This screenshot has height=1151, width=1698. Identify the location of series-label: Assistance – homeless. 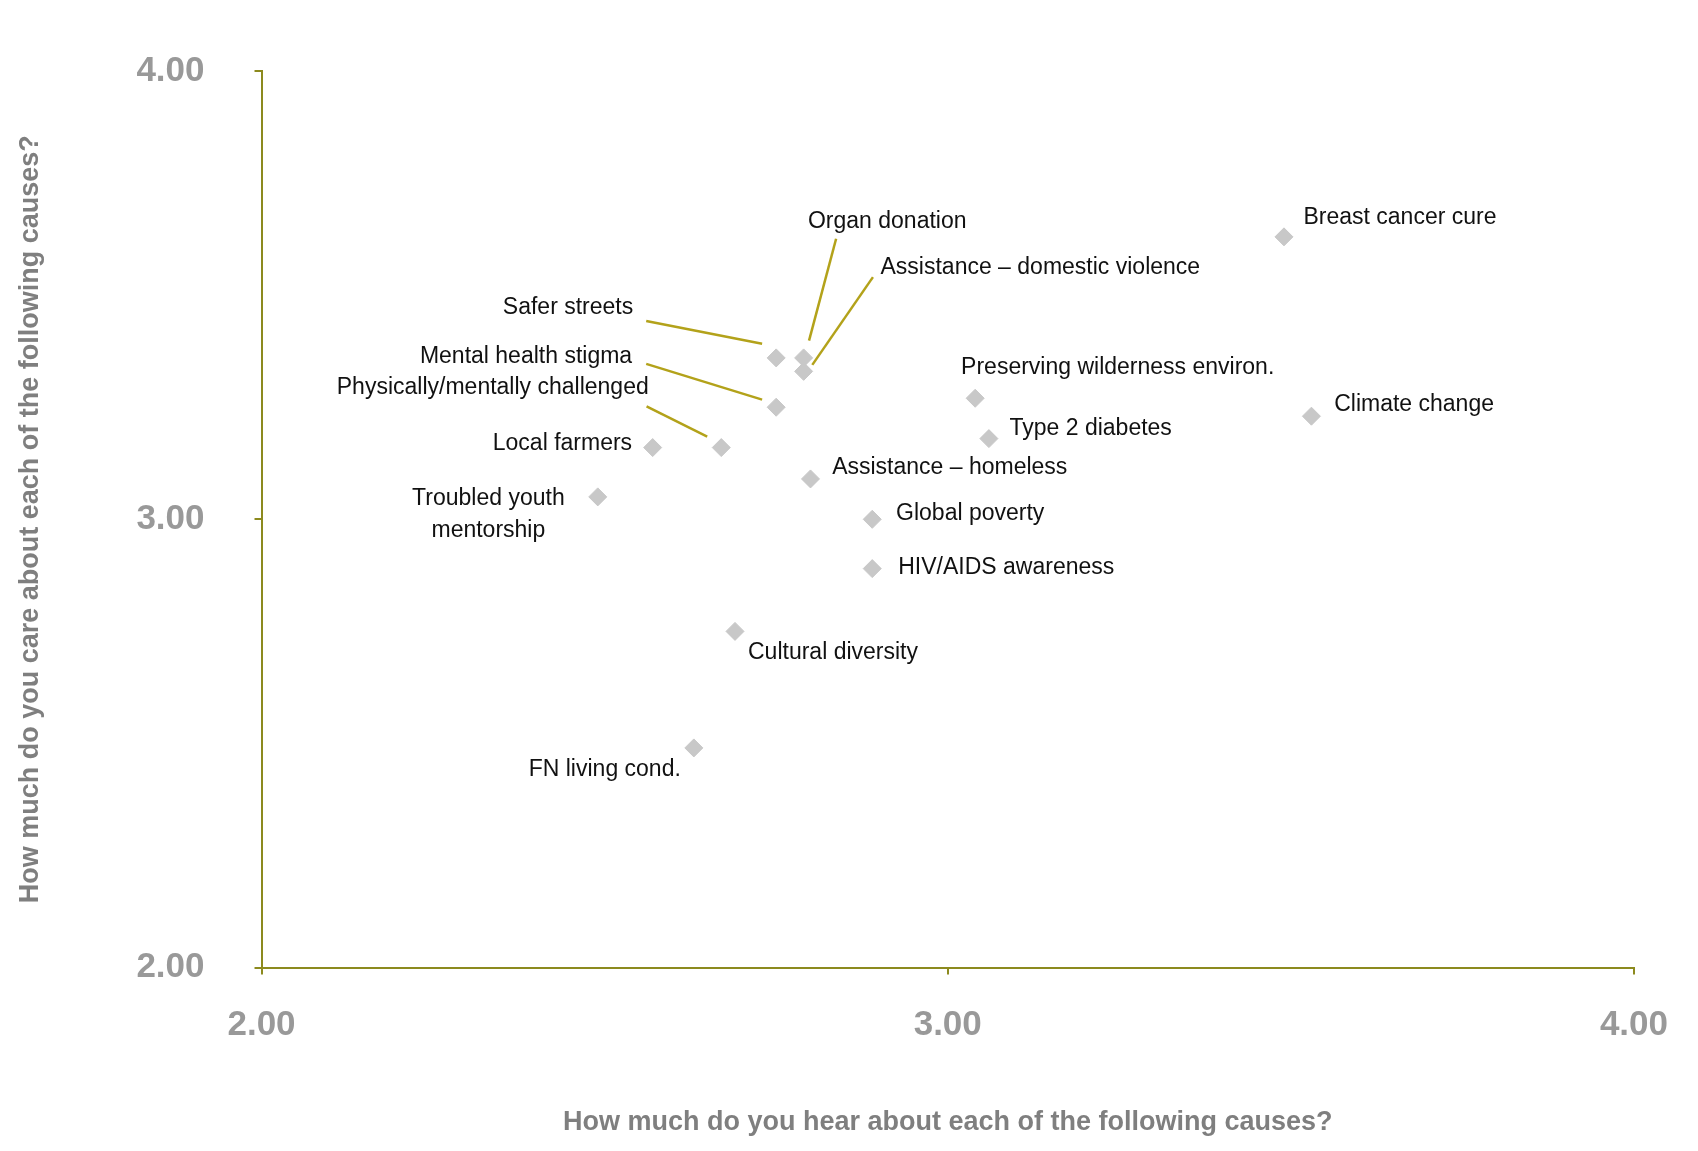
(950, 466).